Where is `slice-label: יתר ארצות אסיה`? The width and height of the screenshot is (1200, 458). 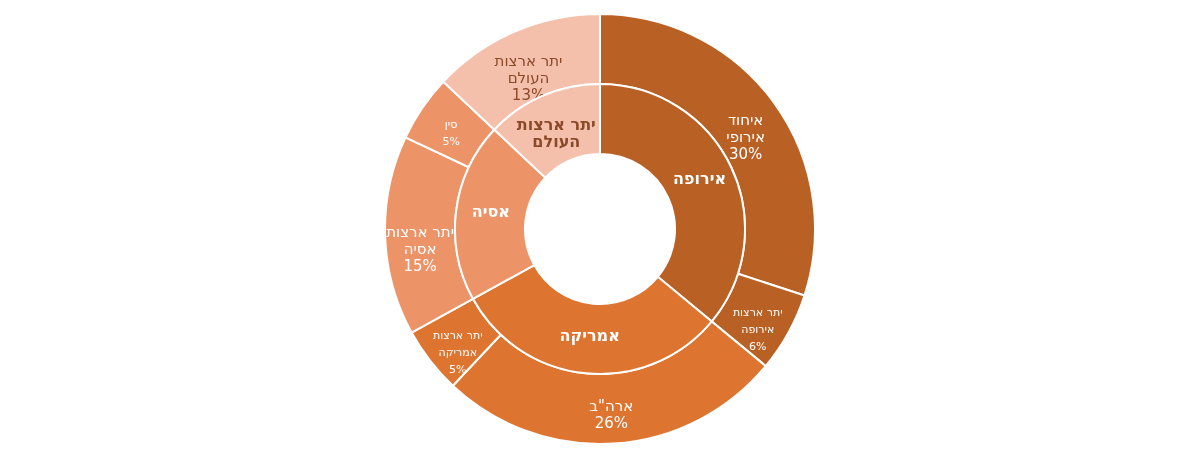 slice-label: יתר ארצות אסיה is located at coordinates (420, 240).